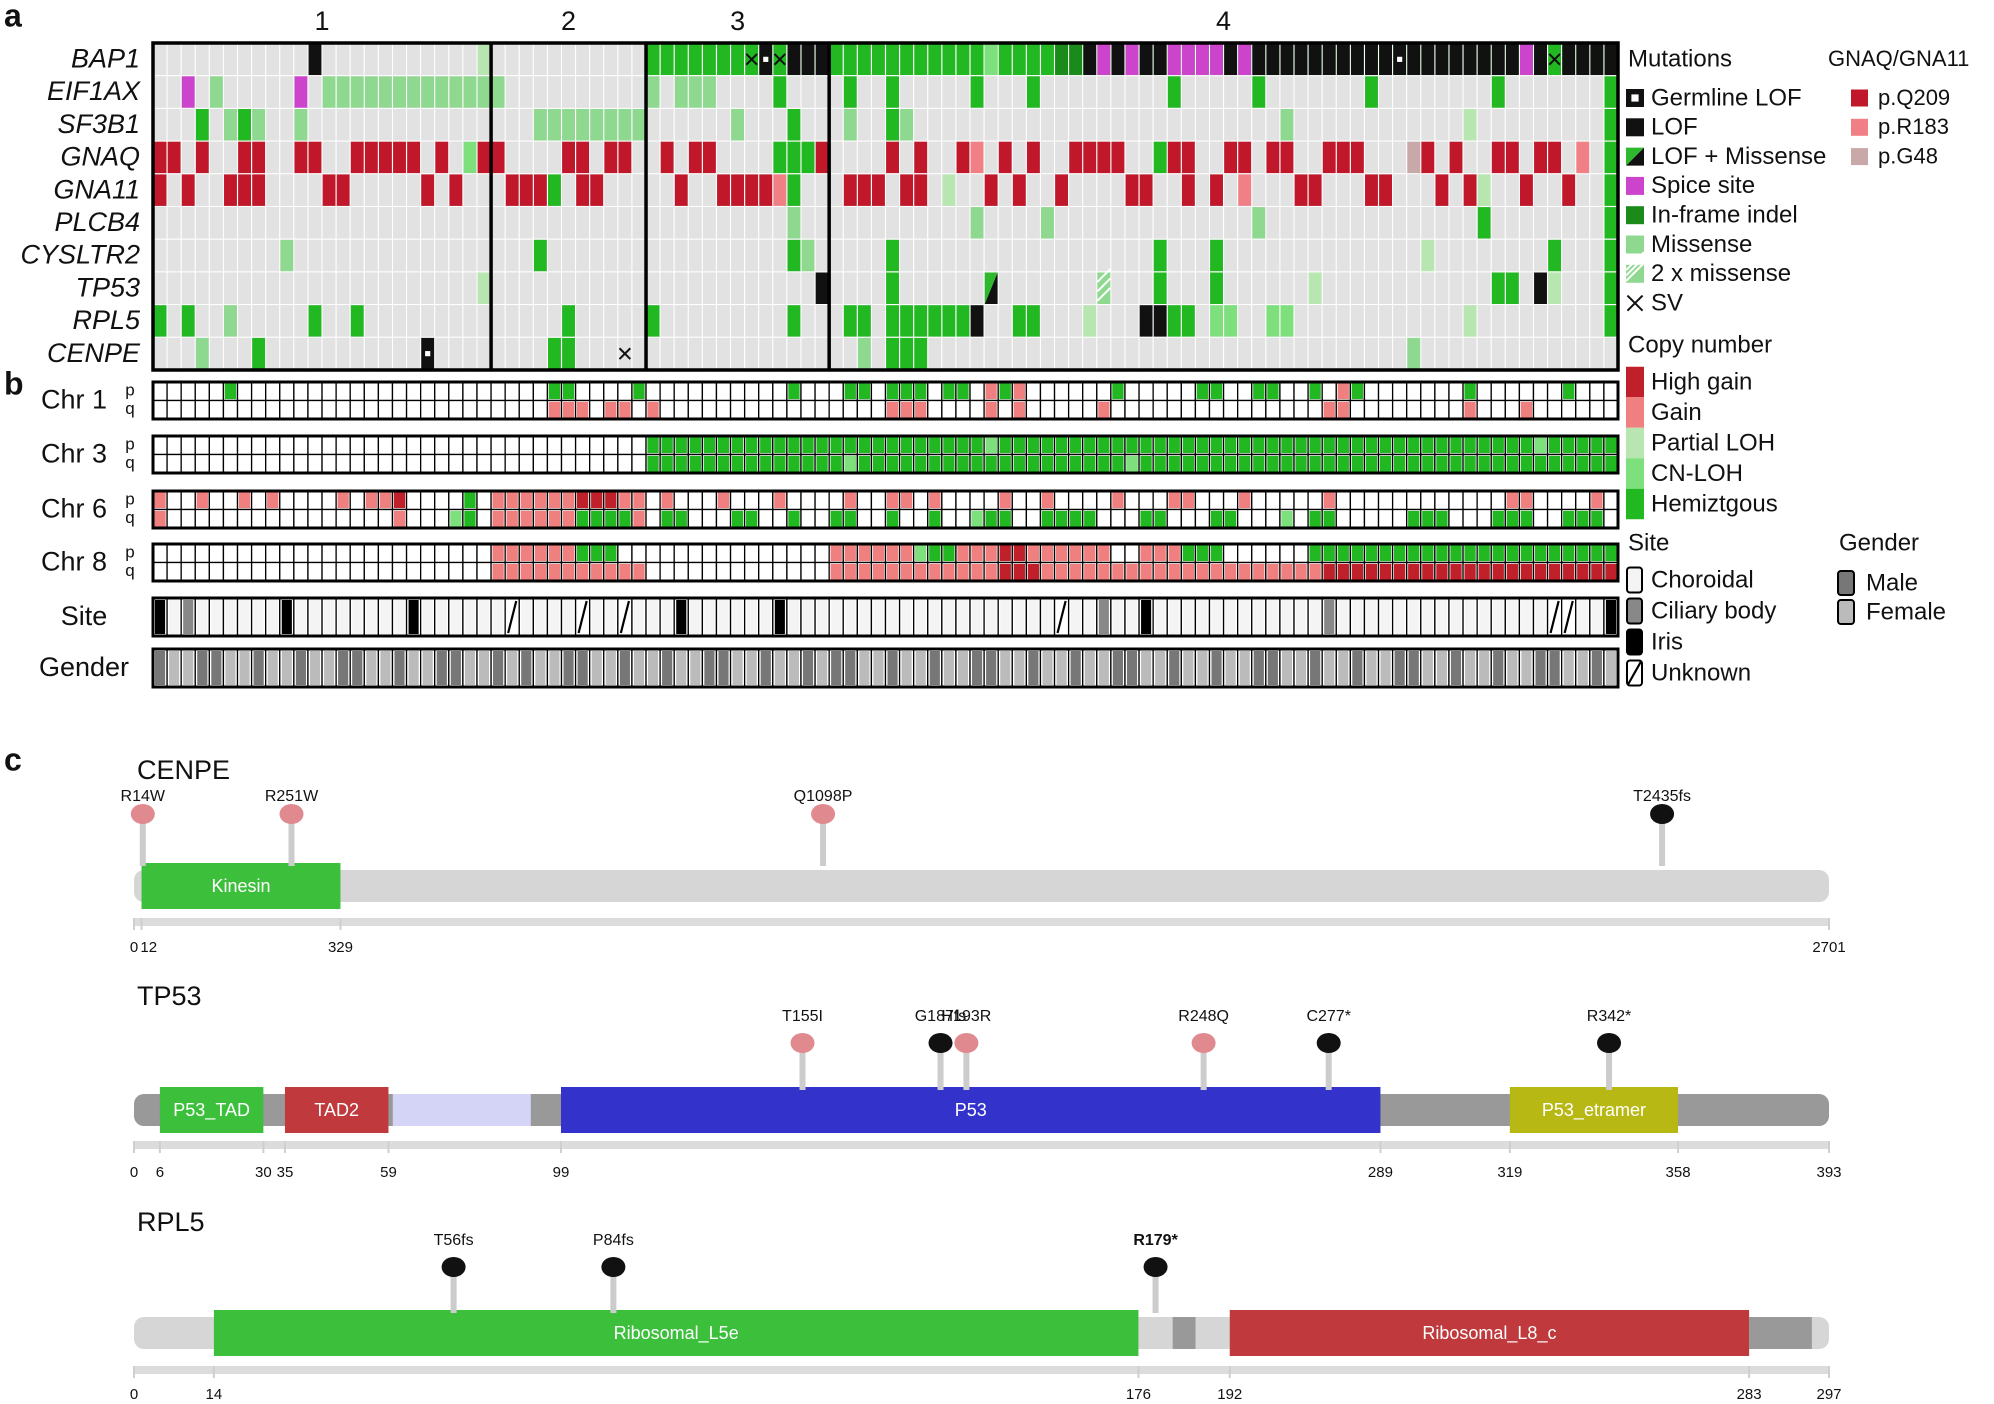  I want to click on hatch-line, so click(1103, 275).